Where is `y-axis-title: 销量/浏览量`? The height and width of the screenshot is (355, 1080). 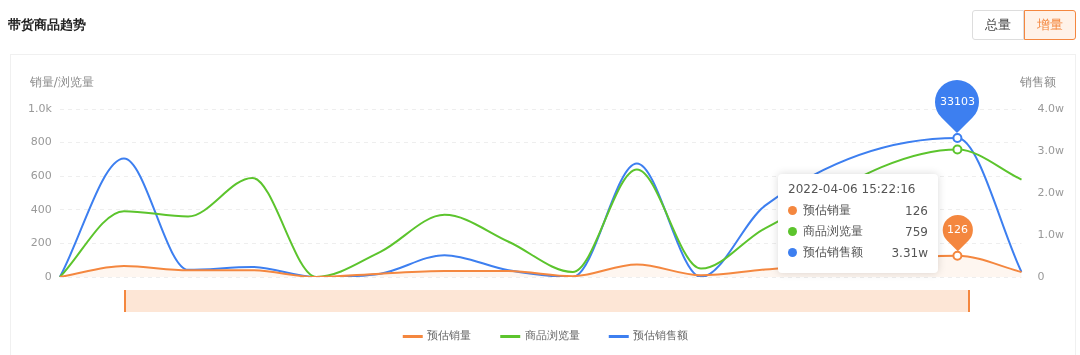 y-axis-title: 销量/浏览量 is located at coordinates (61, 82).